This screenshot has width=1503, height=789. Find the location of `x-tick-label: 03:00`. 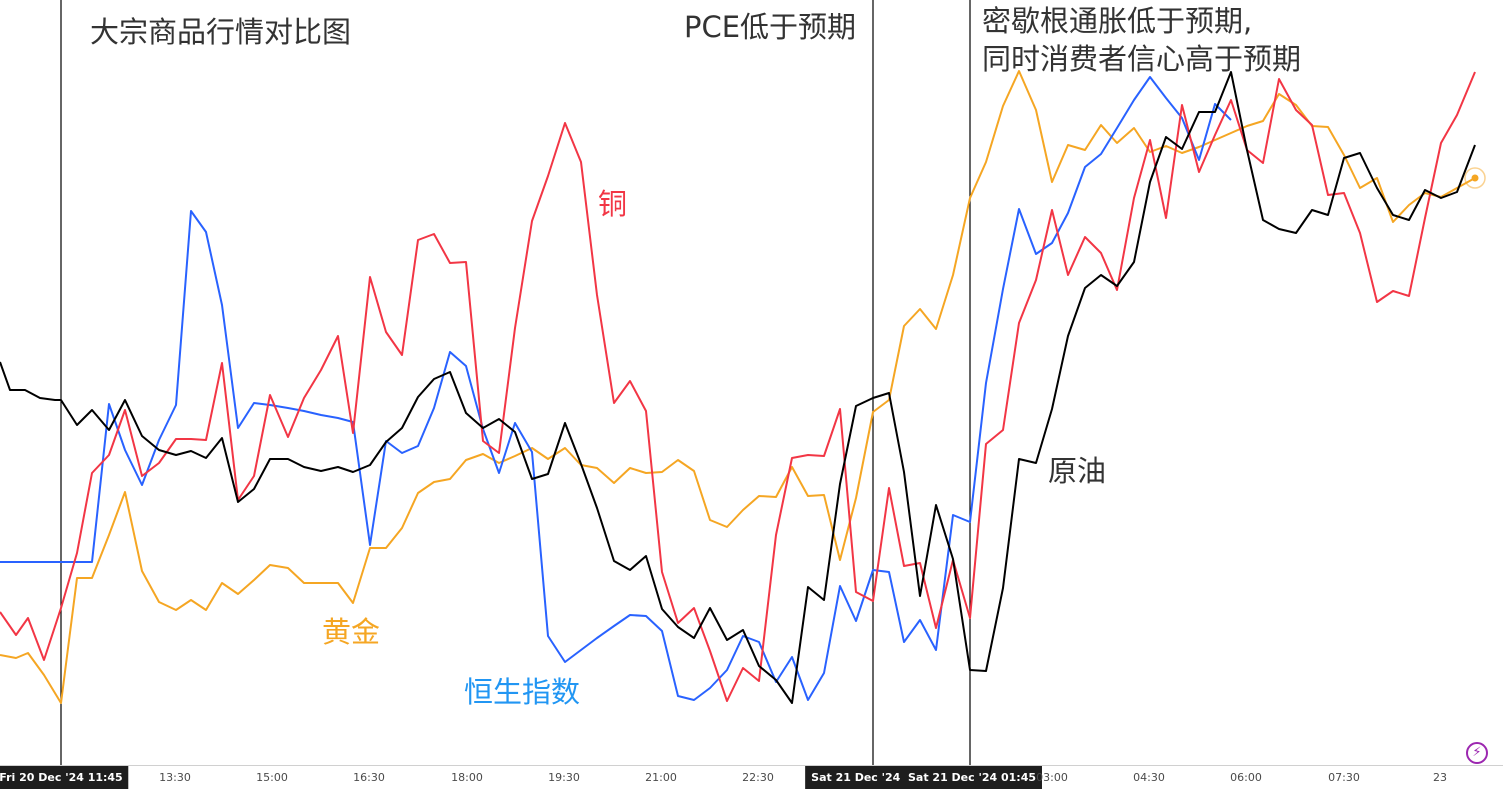

x-tick-label: 03:00 is located at coordinates (1052, 777).